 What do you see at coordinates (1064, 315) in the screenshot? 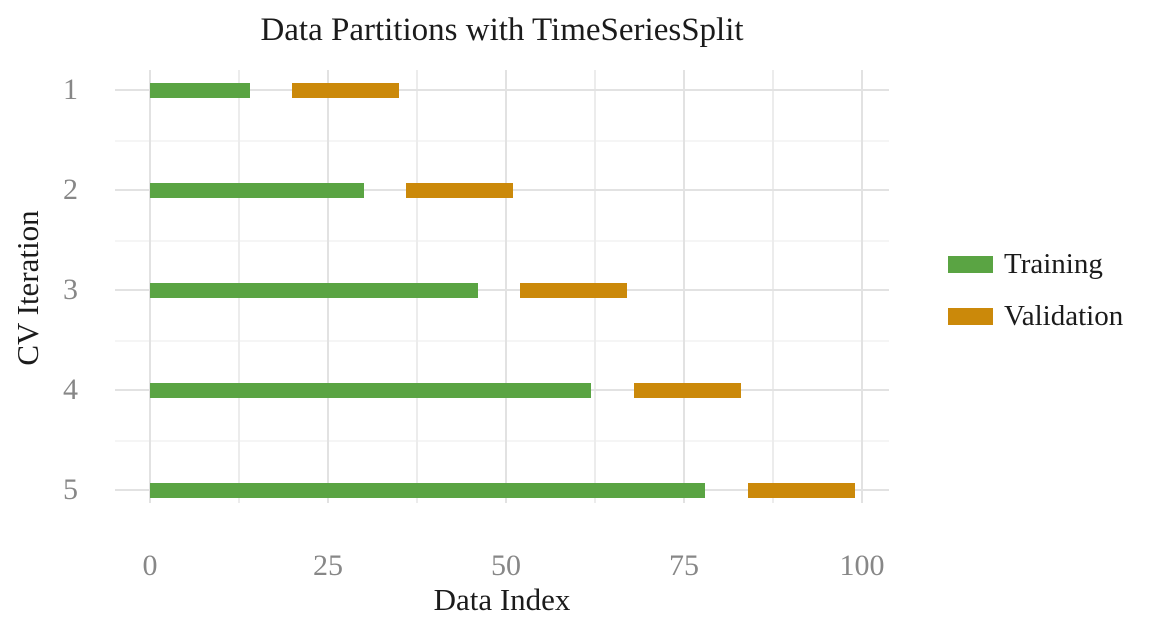
I see `legend-label: Validation` at bounding box center [1064, 315].